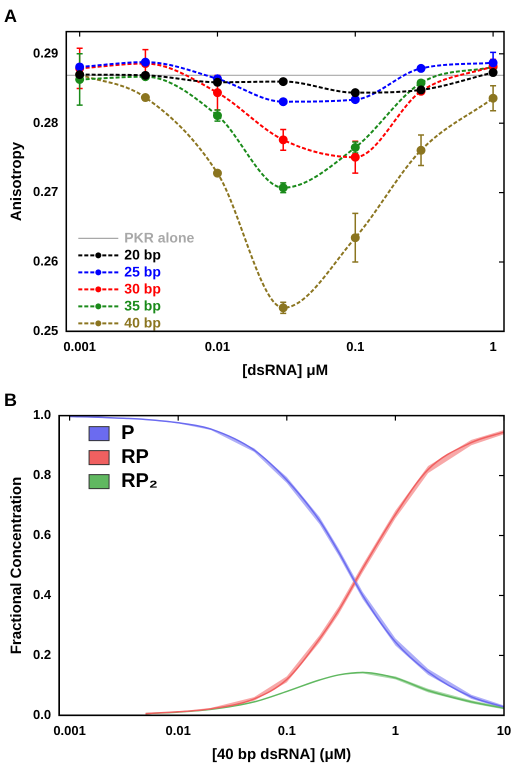  What do you see at coordinates (142, 322) in the screenshot?
I see `legend-label: 40 bp` at bounding box center [142, 322].